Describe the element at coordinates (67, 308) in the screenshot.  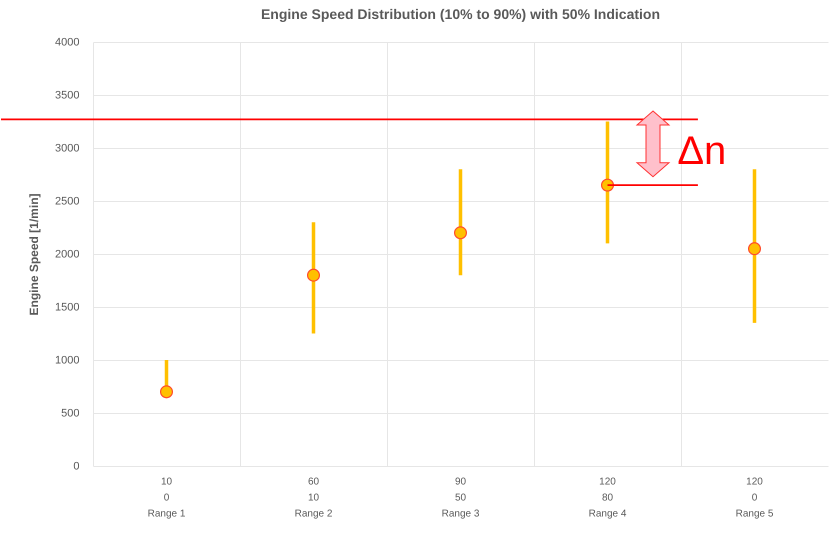
I see `y-tick-label: 1500` at that location.